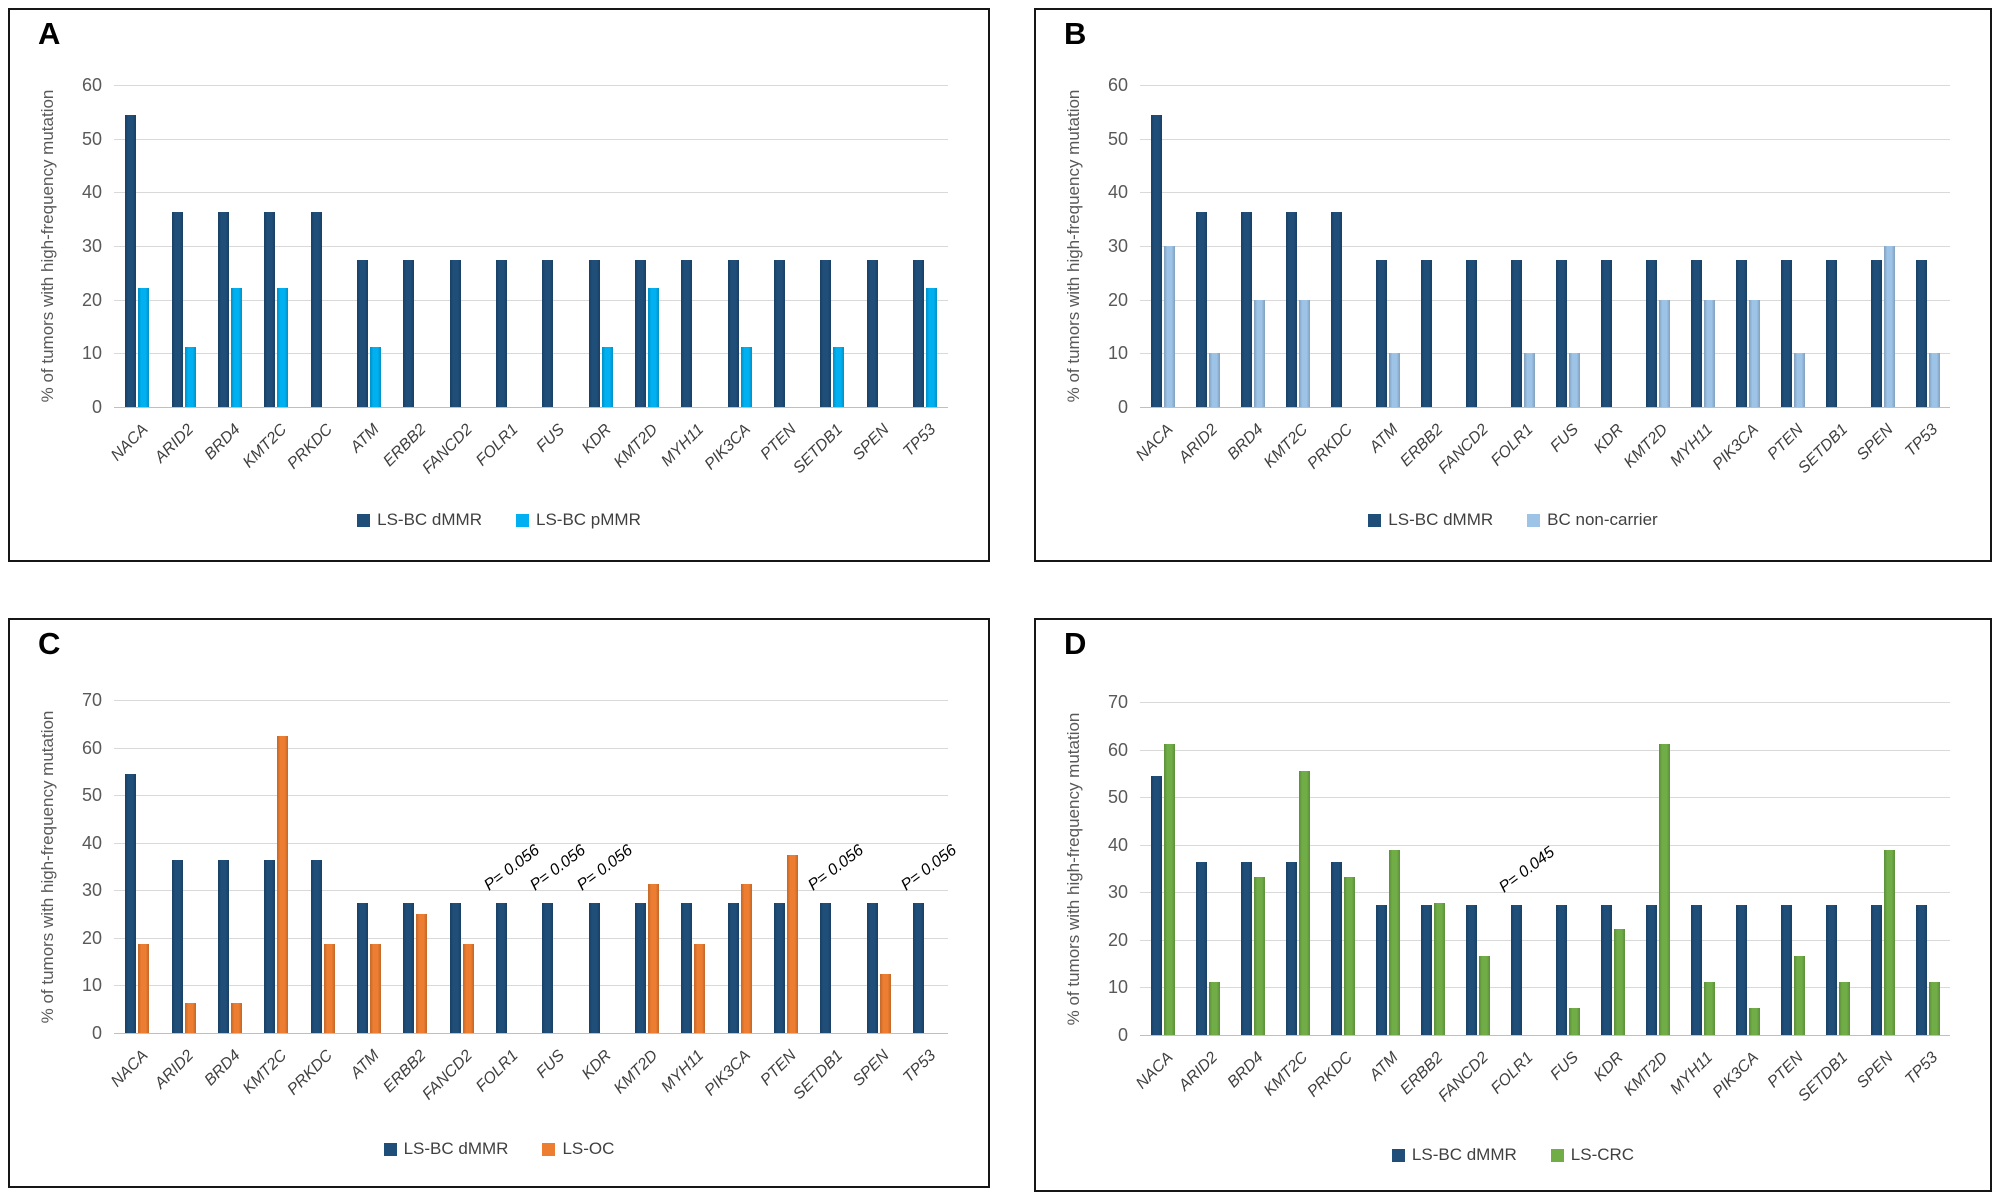 This screenshot has width=2000, height=1198. Describe the element at coordinates (1557, 1155) in the screenshot. I see `legend-swatch-ls-crc` at that location.